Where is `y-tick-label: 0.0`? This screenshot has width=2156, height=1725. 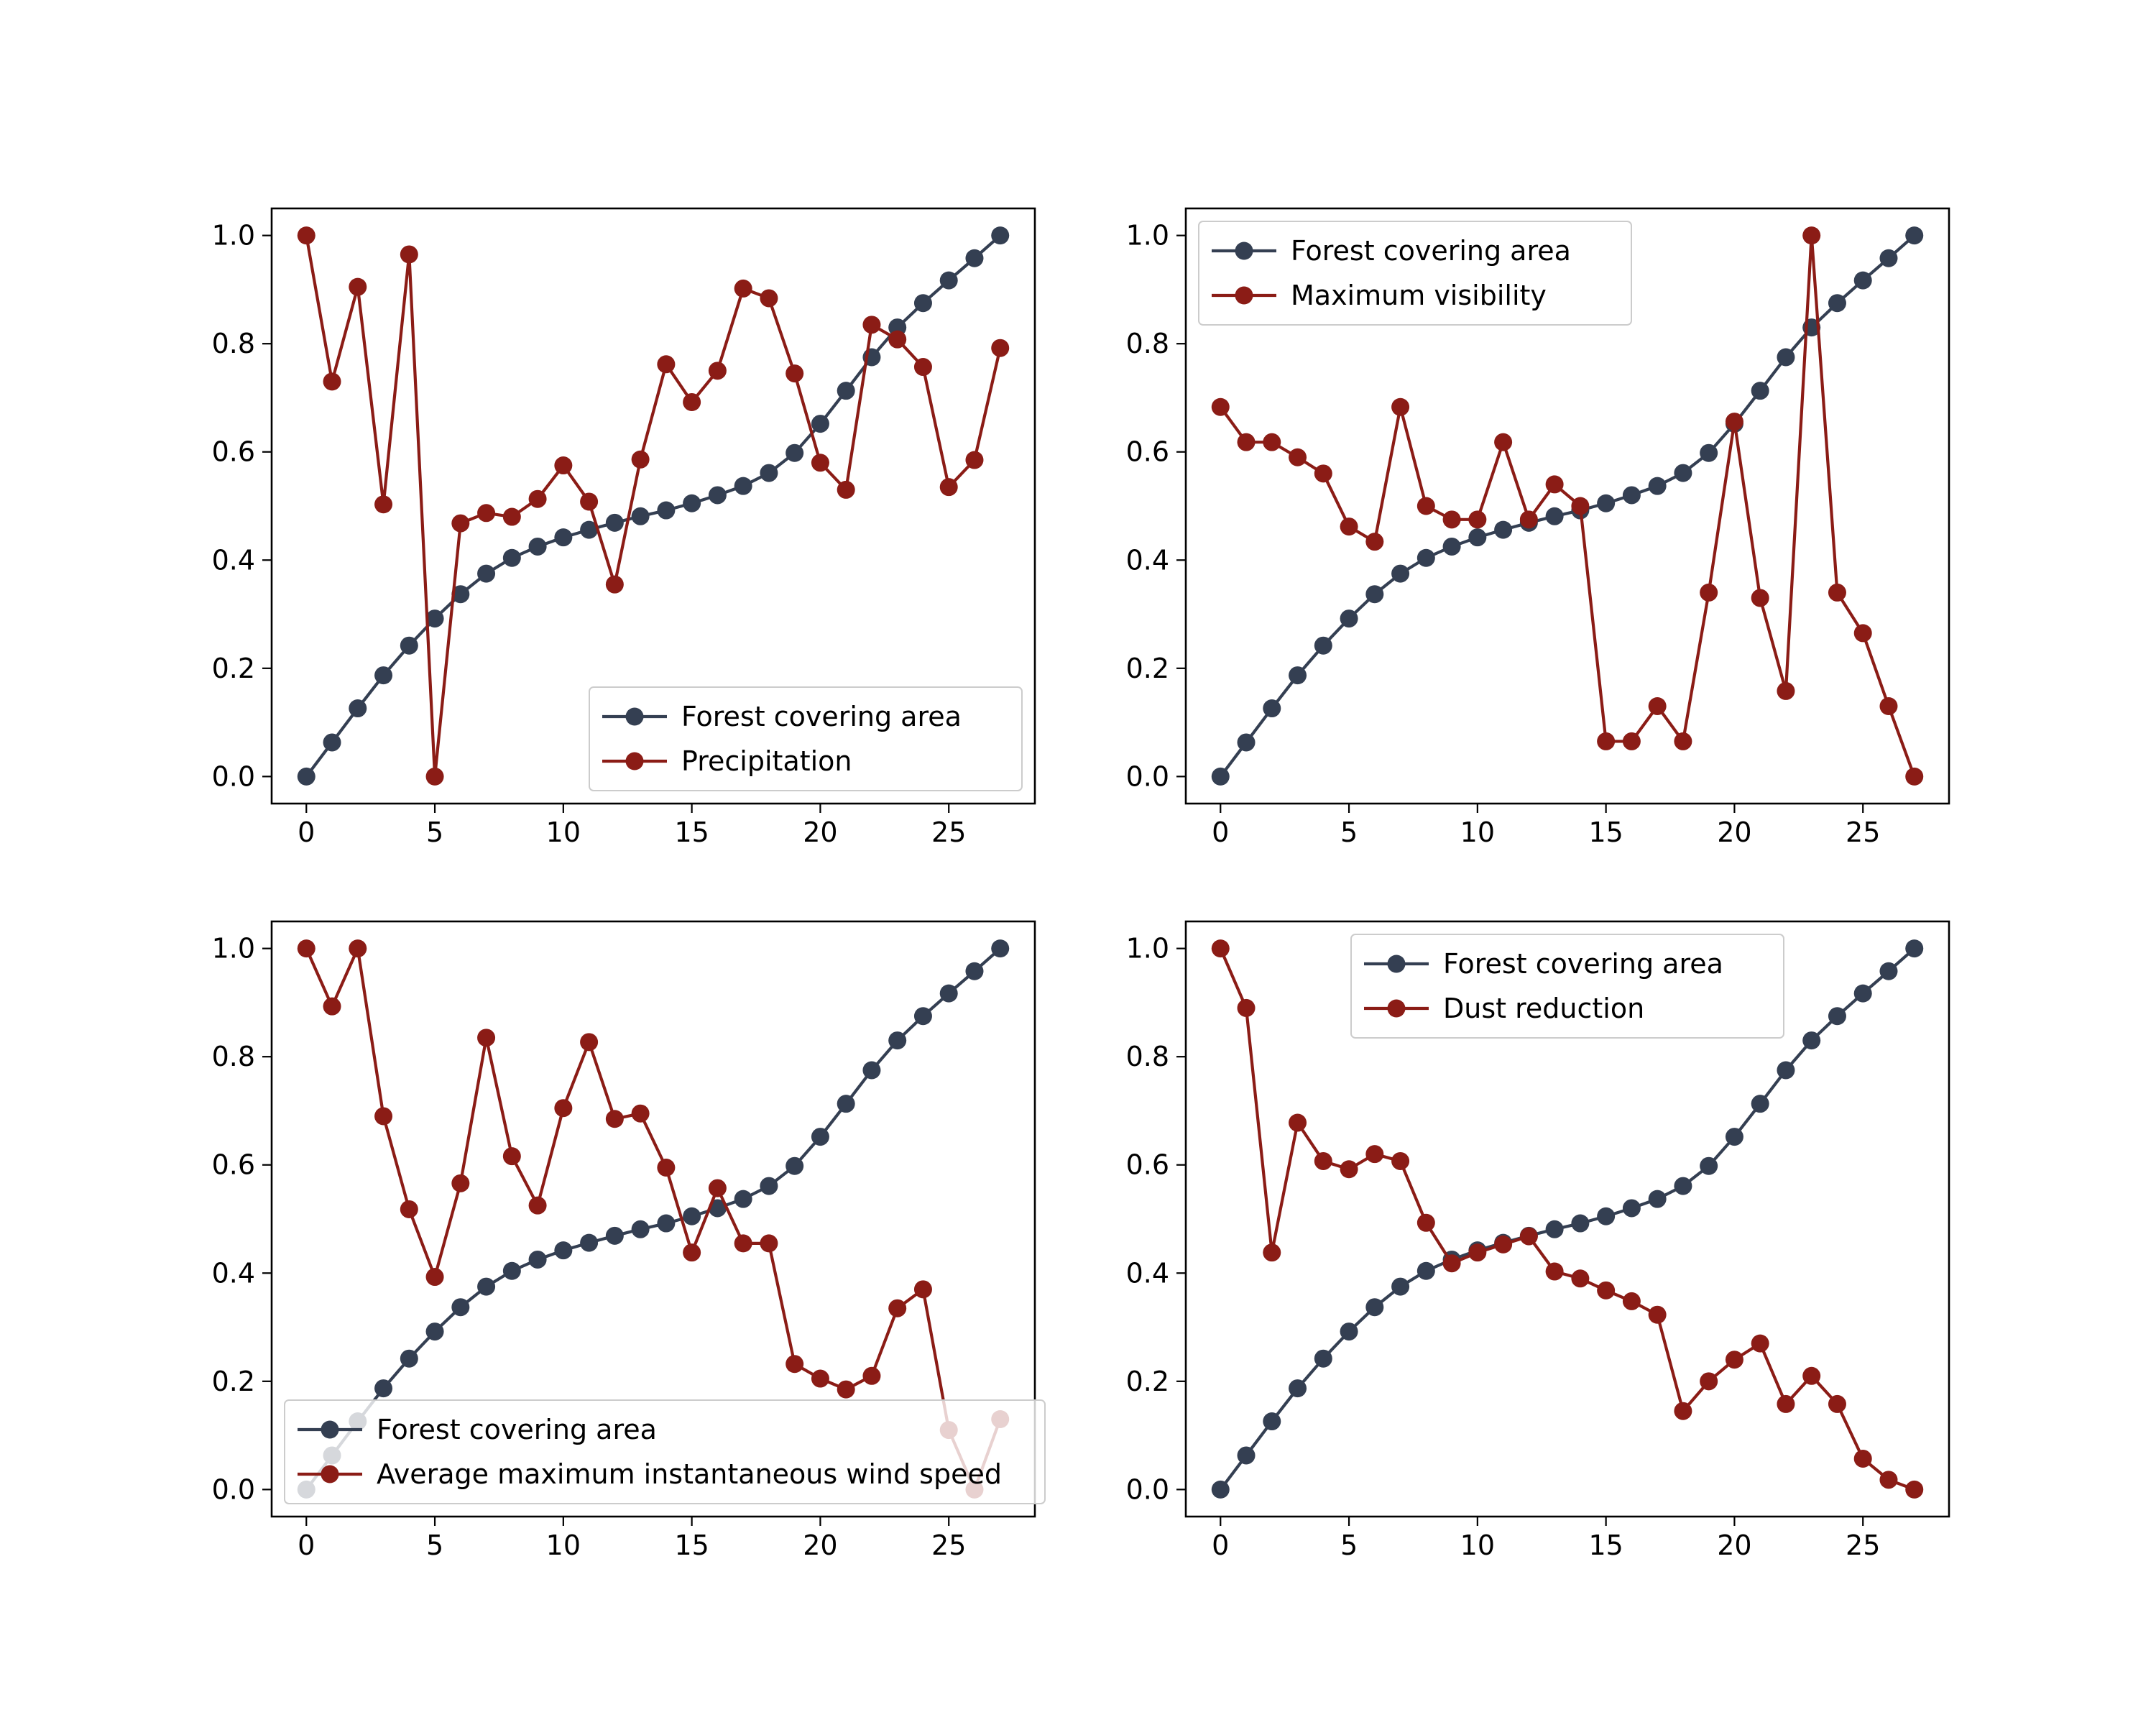 y-tick-label: 0.0 is located at coordinates (234, 776).